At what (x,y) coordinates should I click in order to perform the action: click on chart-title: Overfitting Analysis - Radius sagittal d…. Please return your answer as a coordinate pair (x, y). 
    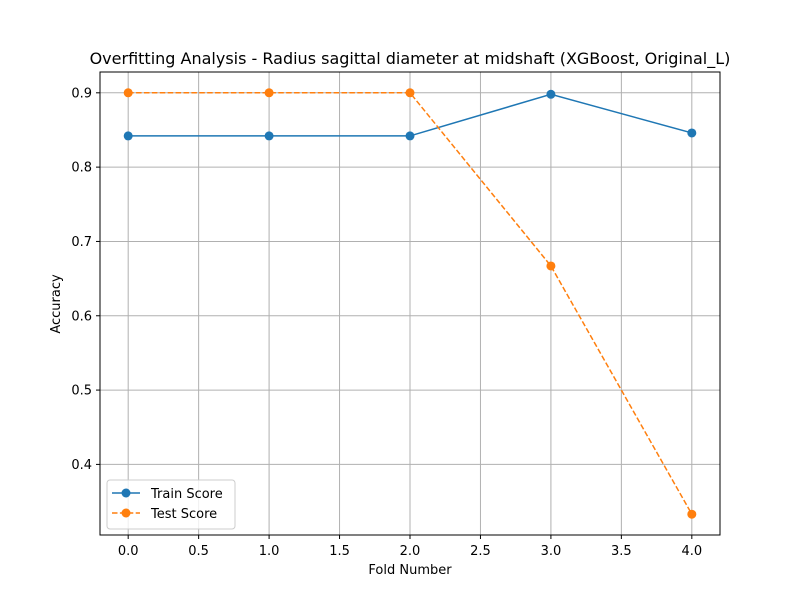
    Looking at the image, I should click on (410, 59).